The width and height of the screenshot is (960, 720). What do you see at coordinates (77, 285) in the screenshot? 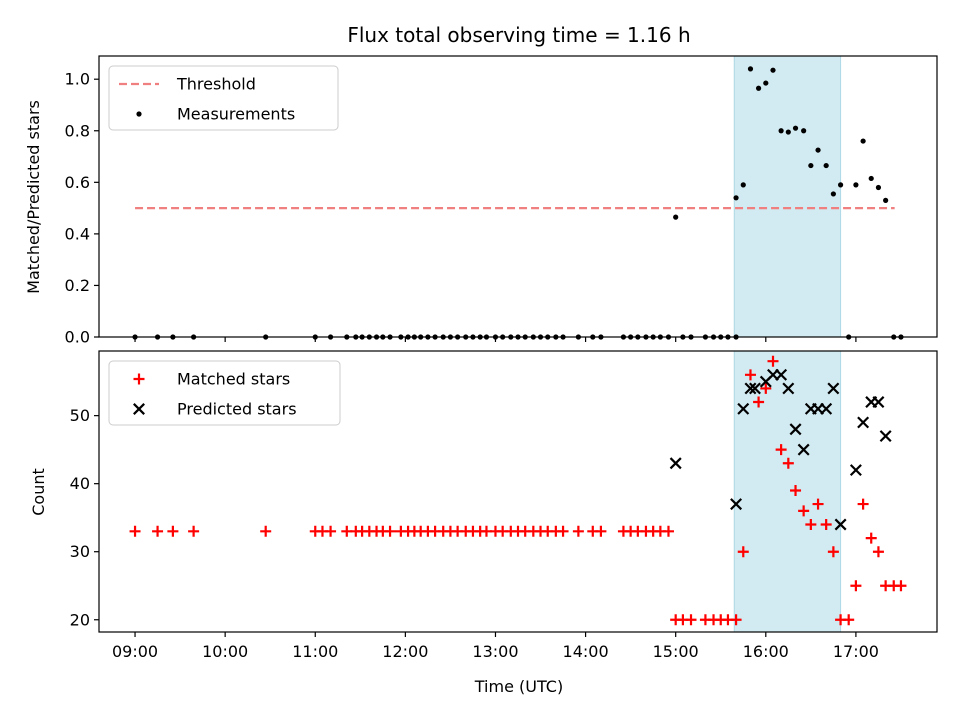
I see `y-tick-label: 0.2` at bounding box center [77, 285].